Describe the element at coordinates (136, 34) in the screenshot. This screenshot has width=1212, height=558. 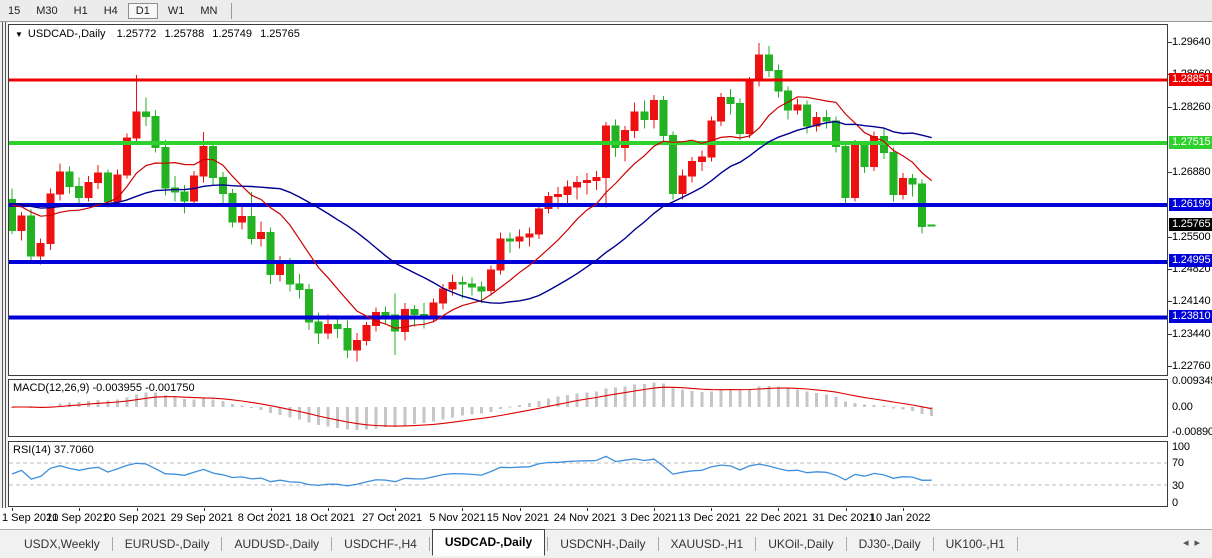
I see `quote-open: 1.25772` at that location.